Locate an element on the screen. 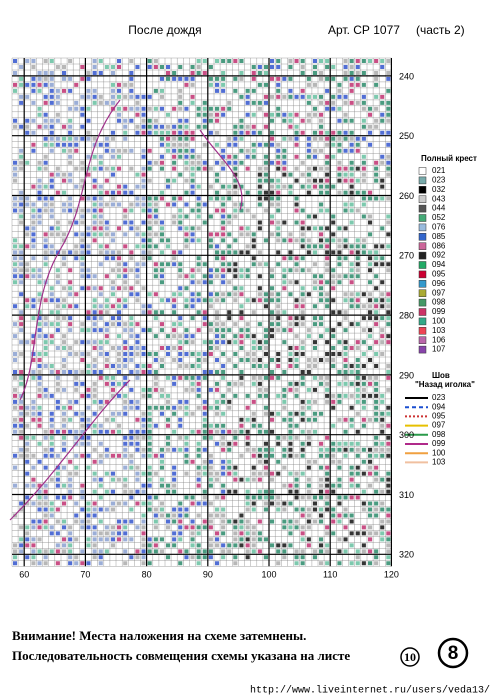  column-number: 70 is located at coordinates (85, 575).